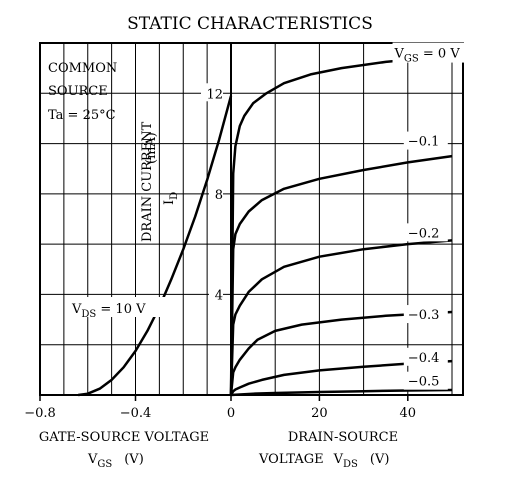 This screenshot has width=525, height=478. Describe the element at coordinates (82, 115) in the screenshot. I see `annotation-line3: Ta = 25°C` at that location.